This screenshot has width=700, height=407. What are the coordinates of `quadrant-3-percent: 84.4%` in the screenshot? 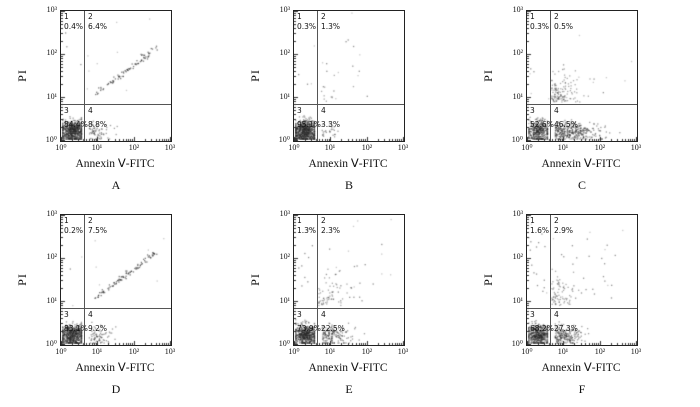 It's located at (76, 124).